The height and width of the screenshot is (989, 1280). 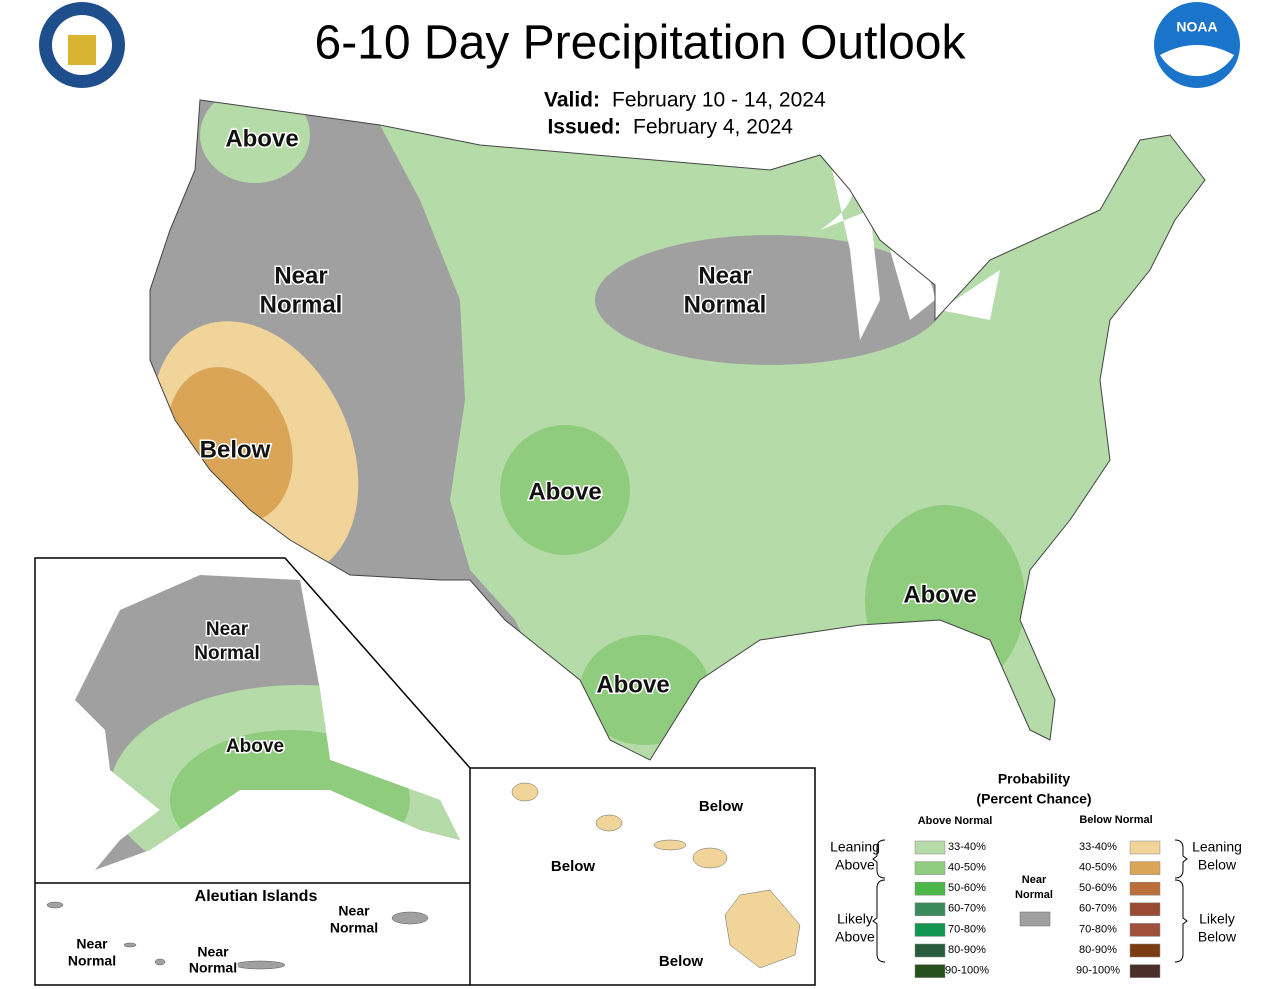 What do you see at coordinates (1115, 820) in the screenshot?
I see `legend-heading: Below Normal` at bounding box center [1115, 820].